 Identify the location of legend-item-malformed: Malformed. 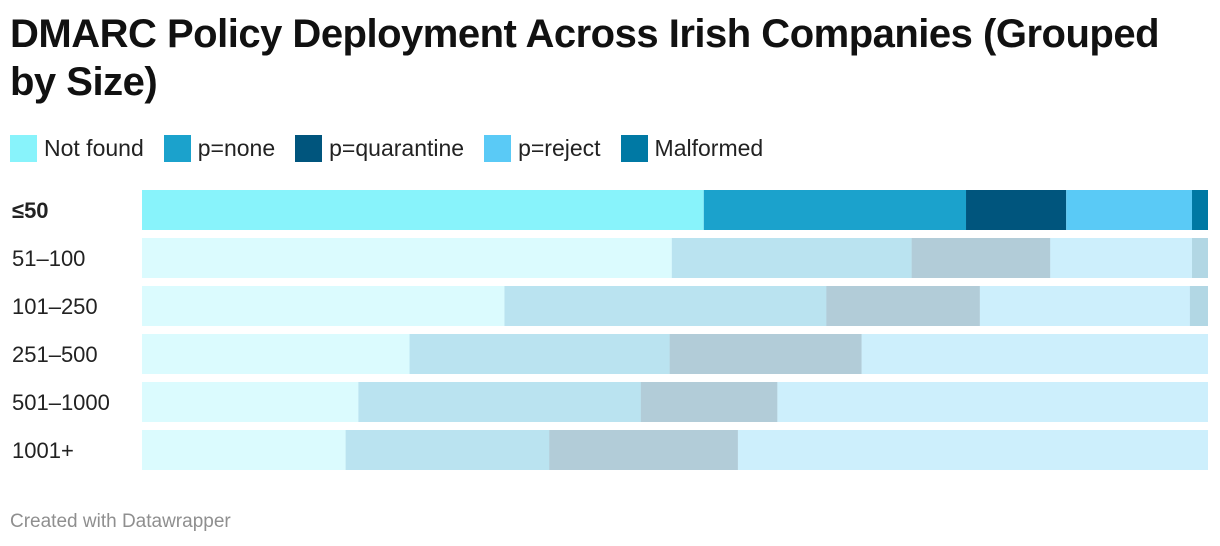
(692, 148).